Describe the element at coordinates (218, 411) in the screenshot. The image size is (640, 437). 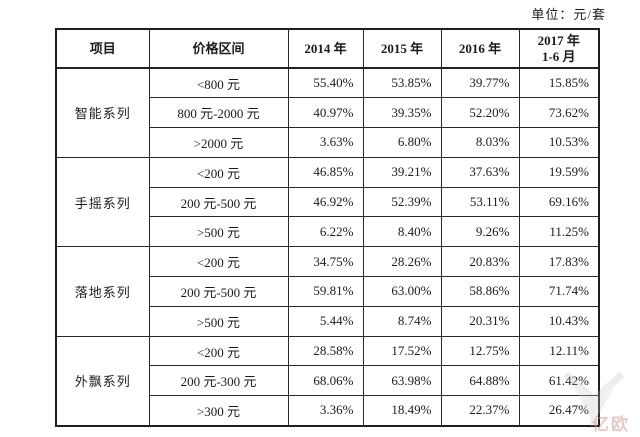
I see `price-range-cell: >300 元` at that location.